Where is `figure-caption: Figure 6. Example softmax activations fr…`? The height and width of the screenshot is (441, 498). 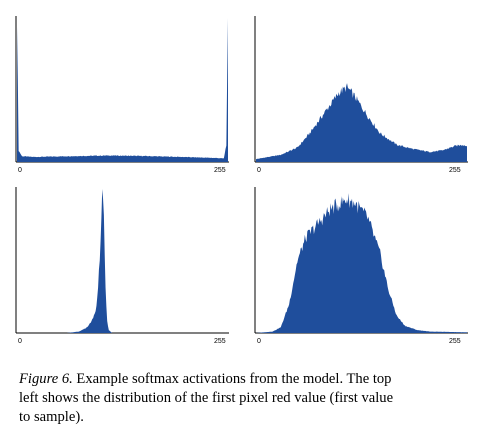 figure-caption: Figure 6. Example softmax activations fr… is located at coordinates (245, 398).